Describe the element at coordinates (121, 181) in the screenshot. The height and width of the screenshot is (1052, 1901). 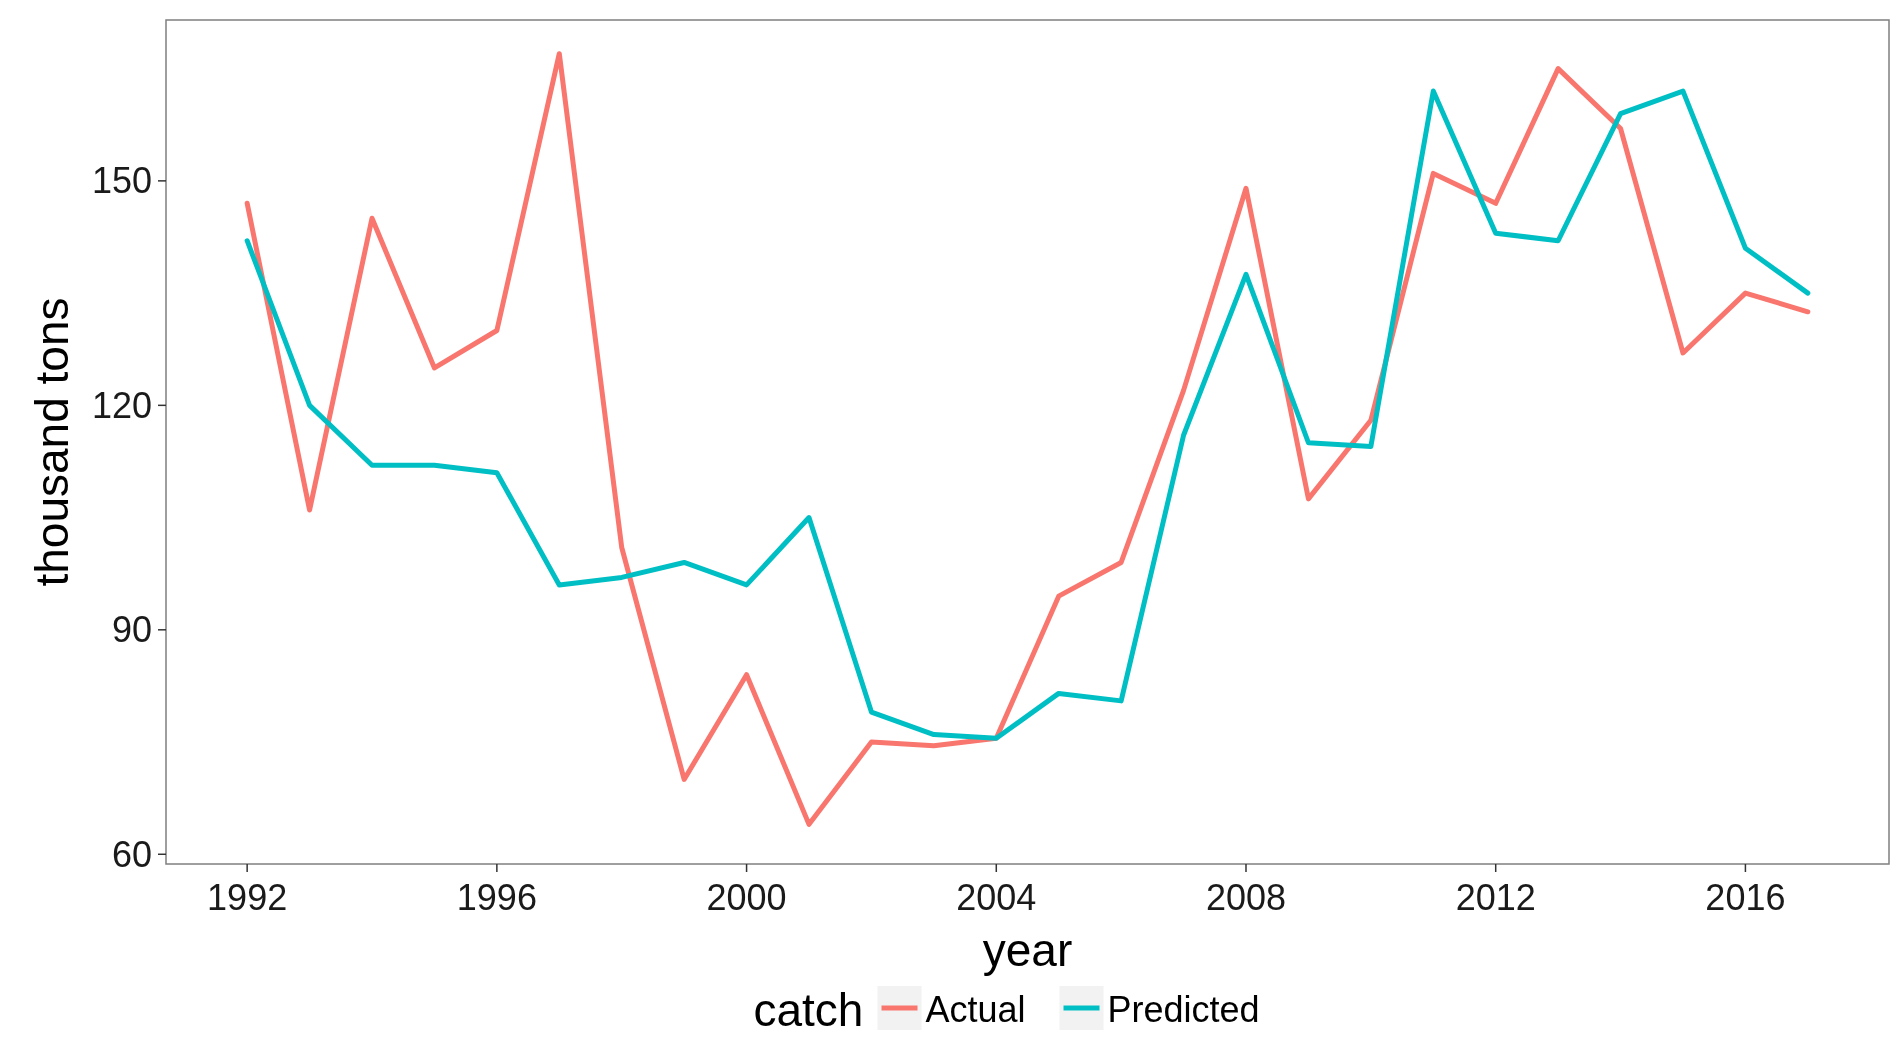
I see `y-tick-label: 150` at that location.